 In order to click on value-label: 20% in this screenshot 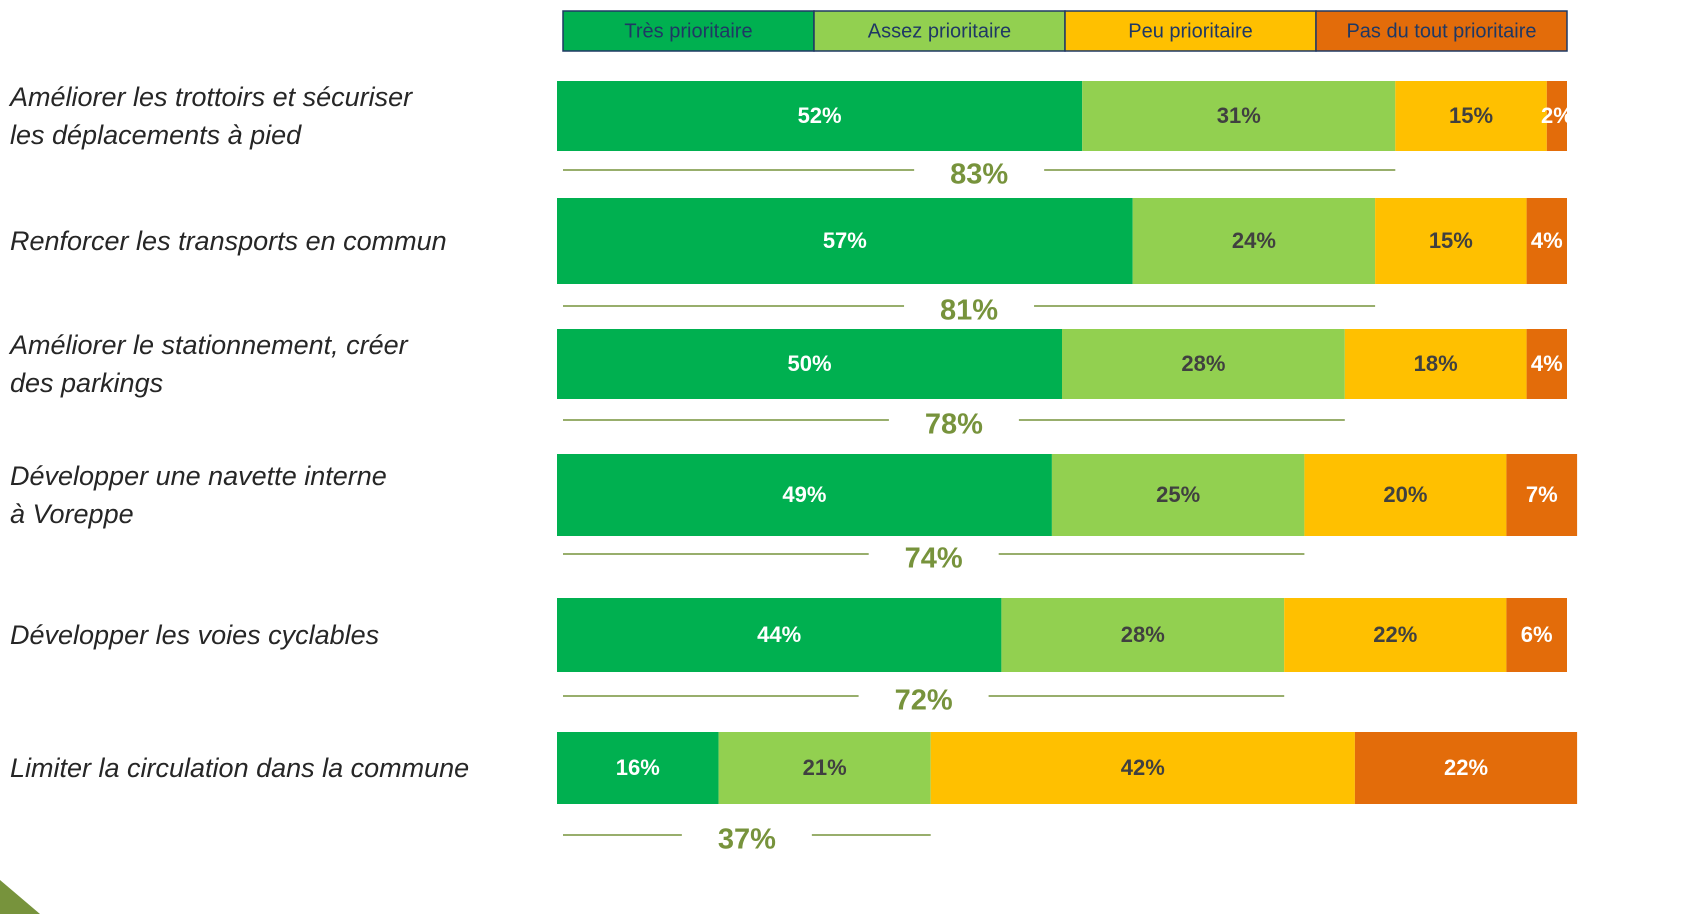, I will do `click(1405, 494)`.